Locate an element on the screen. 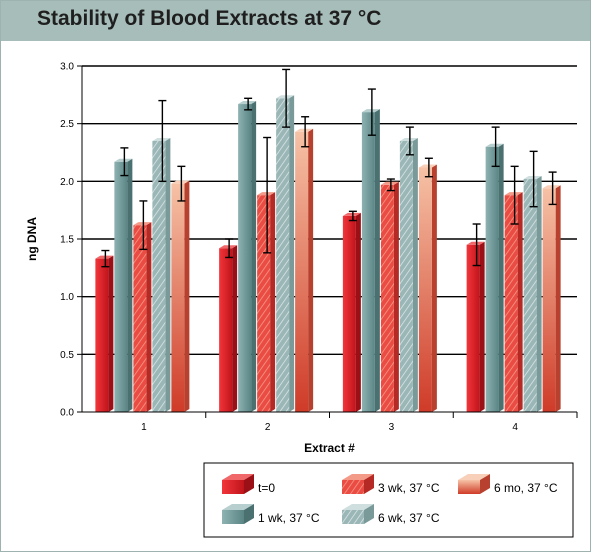 This screenshot has height=552, width=591. x-axis-label: Extract # is located at coordinates (329, 448).